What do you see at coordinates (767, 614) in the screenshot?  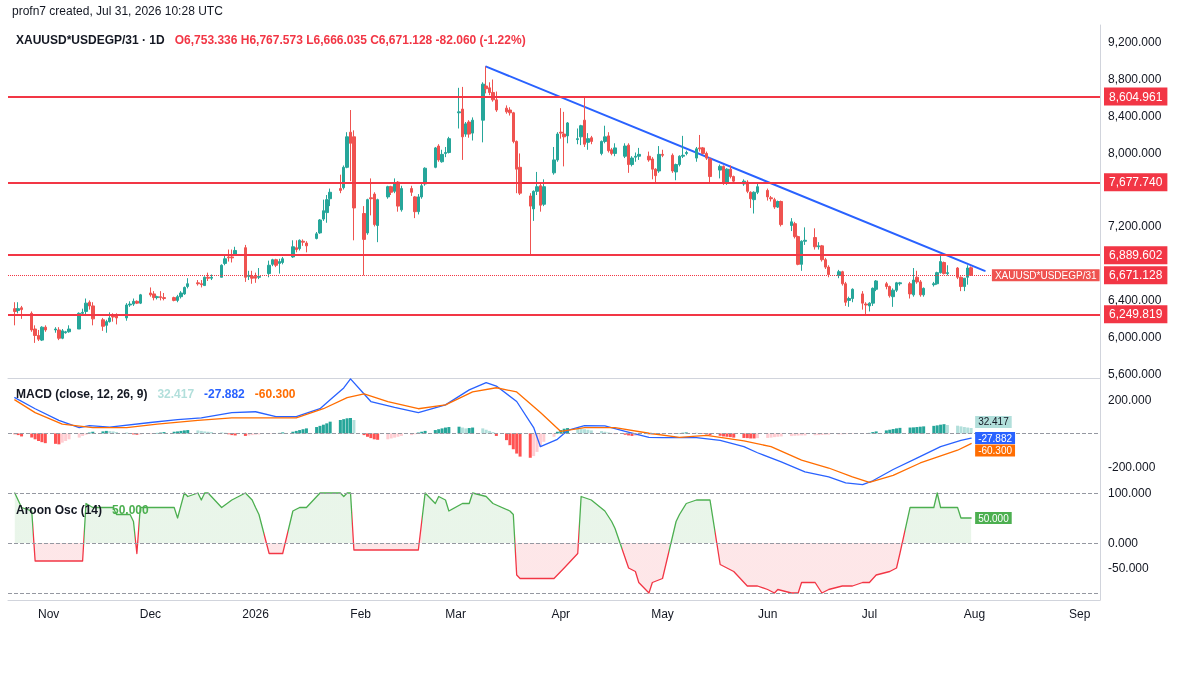 I see `x-tick-label: Jun` at bounding box center [767, 614].